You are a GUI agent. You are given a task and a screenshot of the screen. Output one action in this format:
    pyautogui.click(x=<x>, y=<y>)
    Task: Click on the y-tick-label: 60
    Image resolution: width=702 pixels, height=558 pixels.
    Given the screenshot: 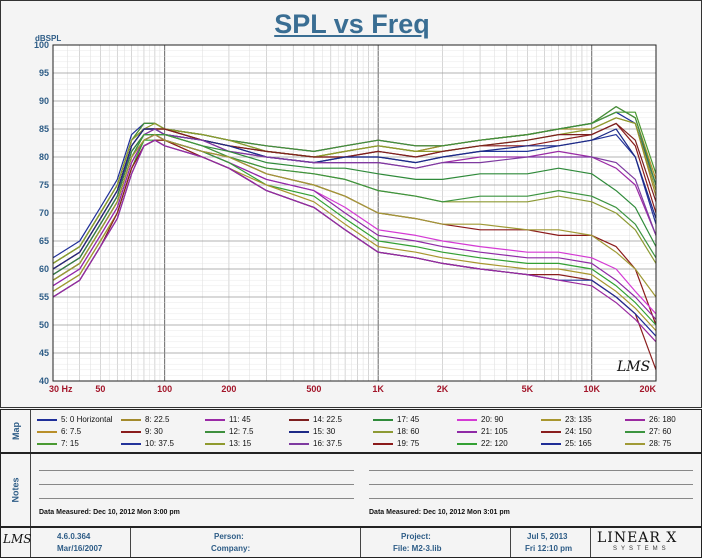 What is the action you would take?
    pyautogui.click(x=44, y=269)
    